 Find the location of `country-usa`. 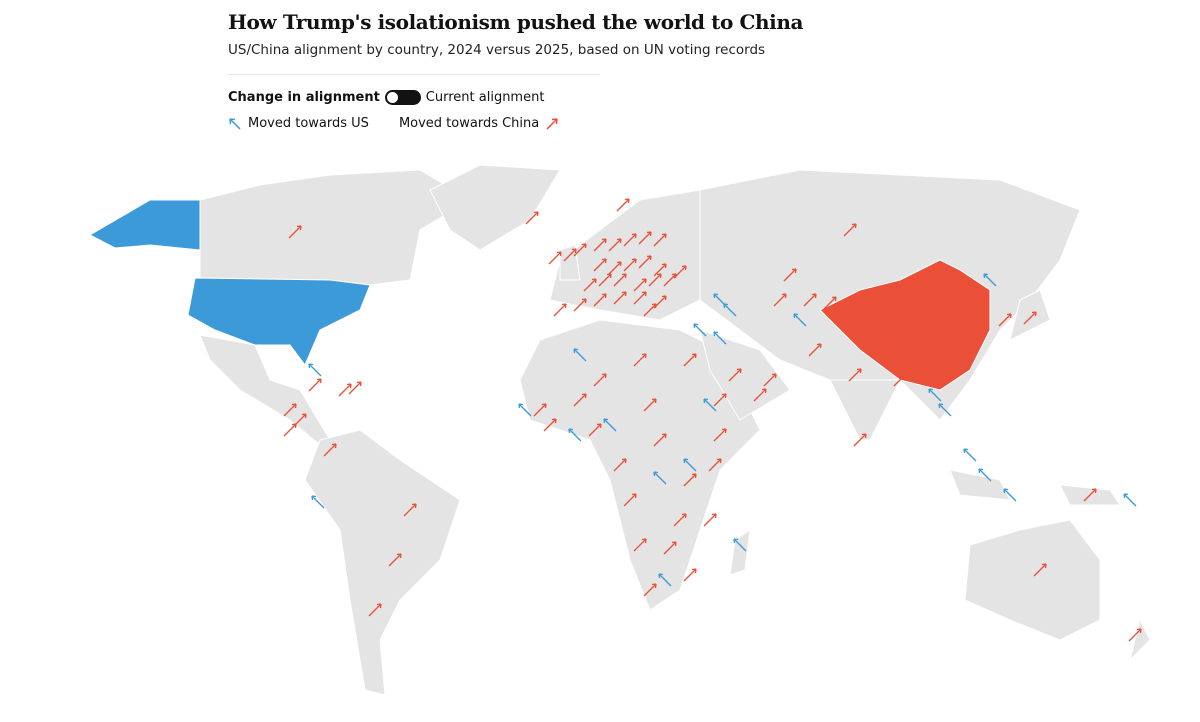

country-usa is located at coordinates (279, 321).